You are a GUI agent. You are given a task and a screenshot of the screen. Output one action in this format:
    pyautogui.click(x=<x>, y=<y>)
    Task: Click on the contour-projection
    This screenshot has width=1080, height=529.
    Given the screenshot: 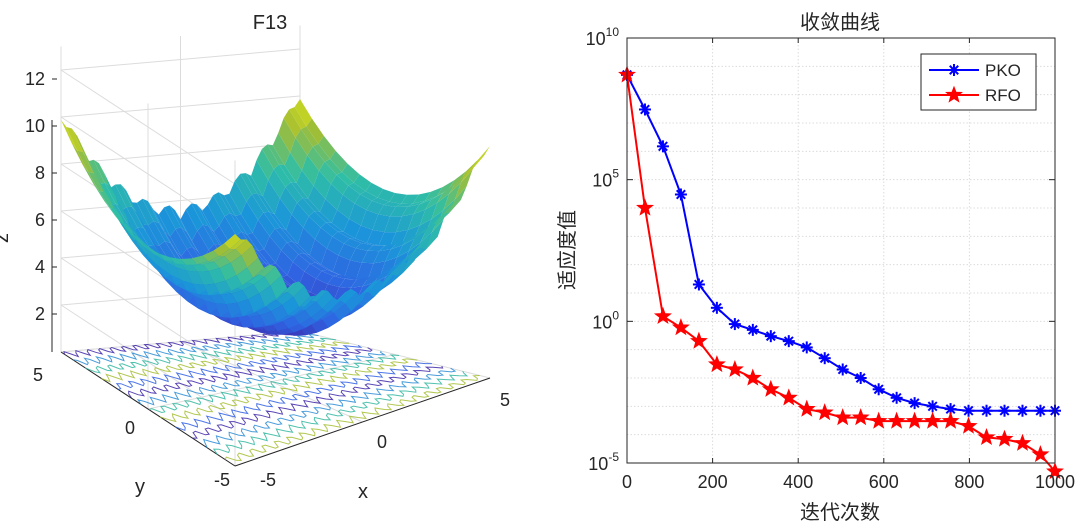 What is the action you would take?
    pyautogui.click(x=272, y=396)
    